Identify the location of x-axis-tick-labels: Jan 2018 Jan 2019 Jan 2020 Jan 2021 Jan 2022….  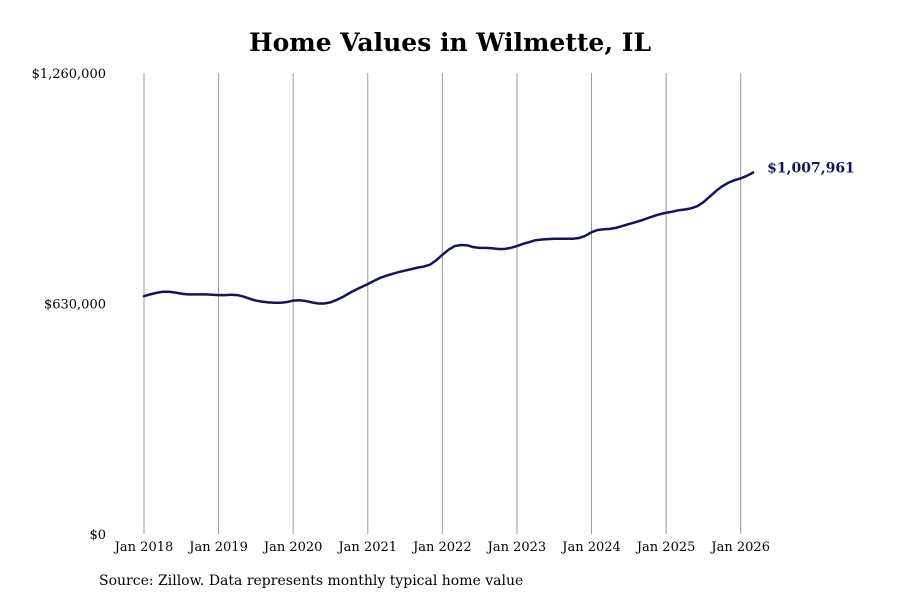
(441, 547).